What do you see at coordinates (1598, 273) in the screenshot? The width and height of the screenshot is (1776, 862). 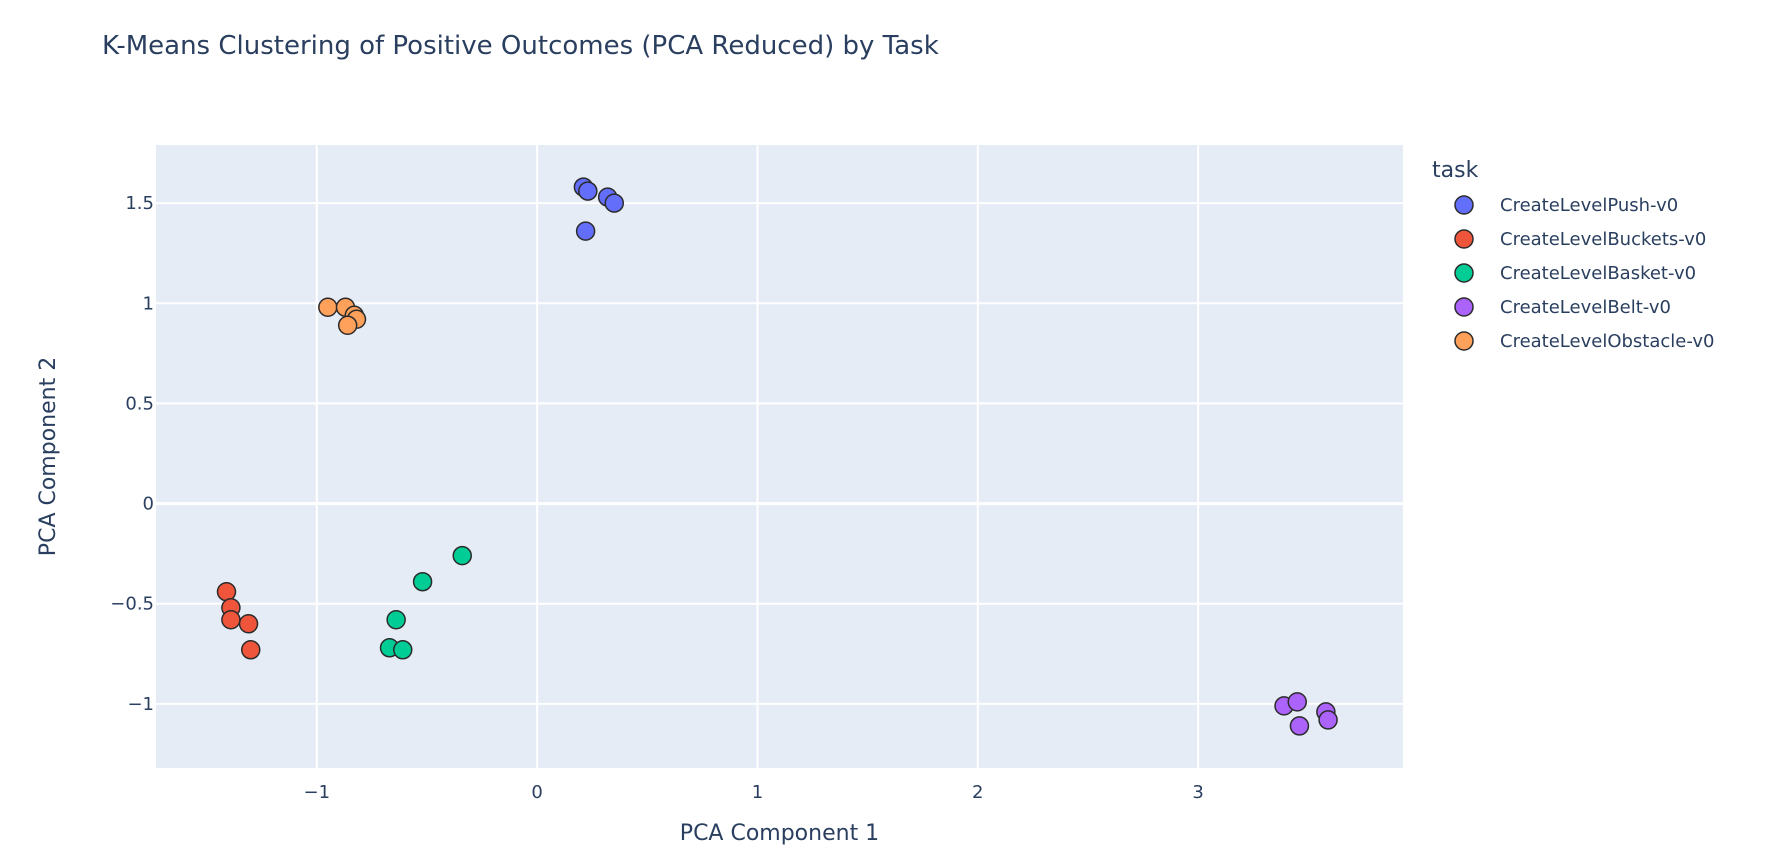 I see `legend-label: CreateLevelBasket-v0` at bounding box center [1598, 273].